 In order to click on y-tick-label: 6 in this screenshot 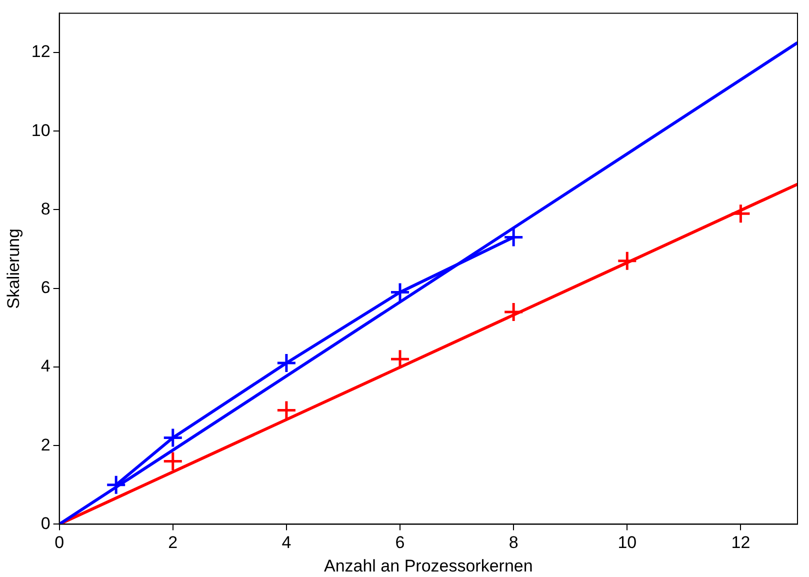, I will do `click(45, 288)`.